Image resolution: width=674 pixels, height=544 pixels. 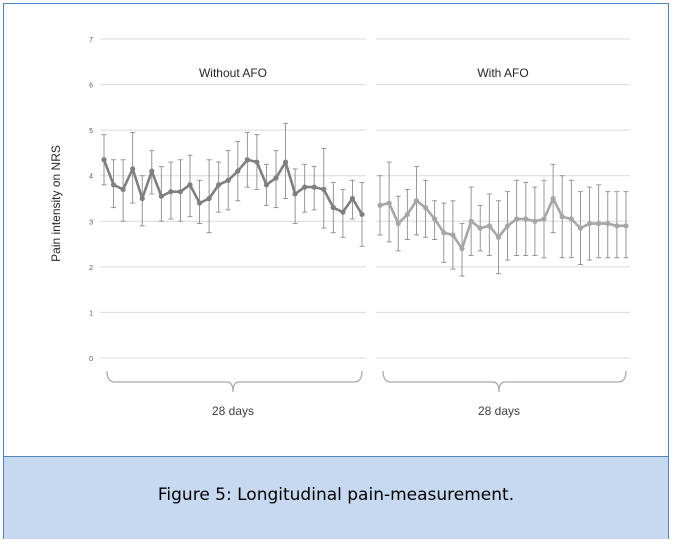 I want to click on x-axis-label-1: 28 days, so click(x=499, y=411).